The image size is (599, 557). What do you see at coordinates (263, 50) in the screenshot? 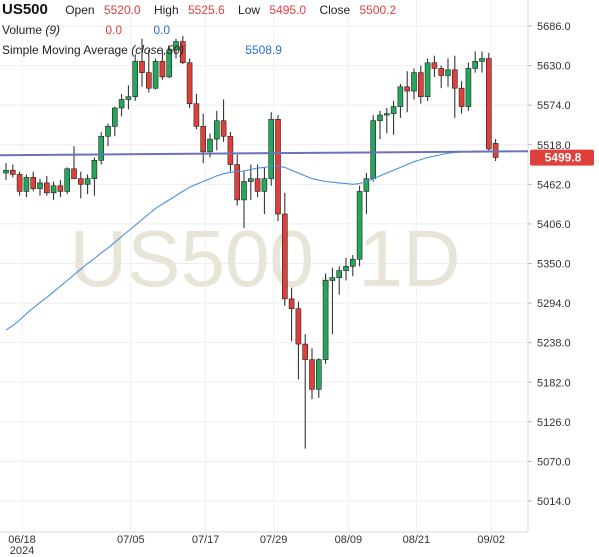
I see `sma-value: 5508.9` at bounding box center [263, 50].